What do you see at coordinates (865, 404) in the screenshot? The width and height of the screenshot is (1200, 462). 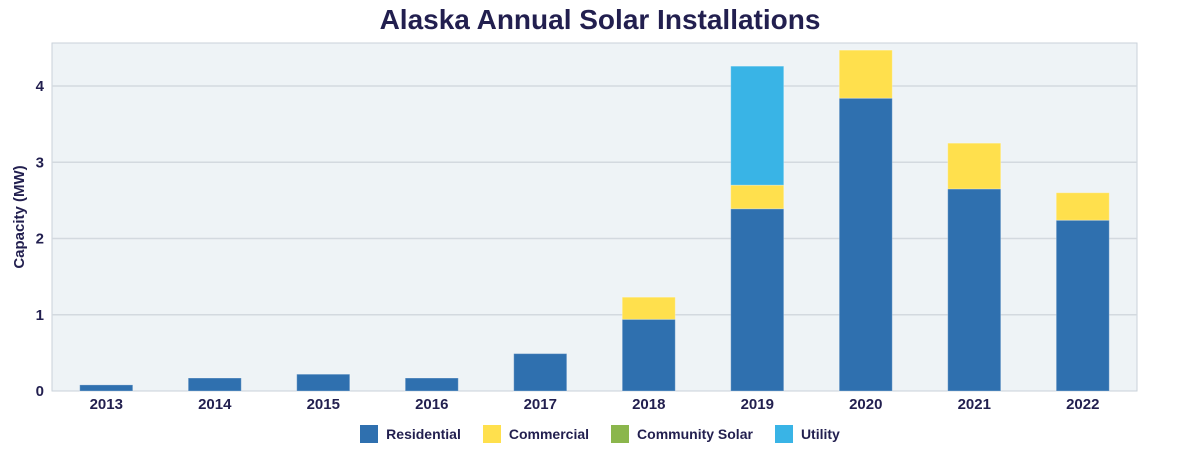 I see `x-tick-label: 2020` at bounding box center [865, 404].